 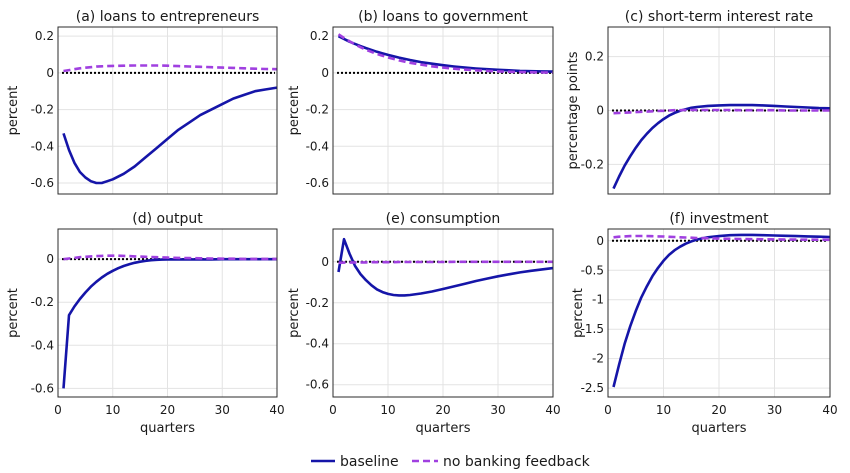 I want to click on panel-title: (b) loans to government, so click(x=443, y=17).